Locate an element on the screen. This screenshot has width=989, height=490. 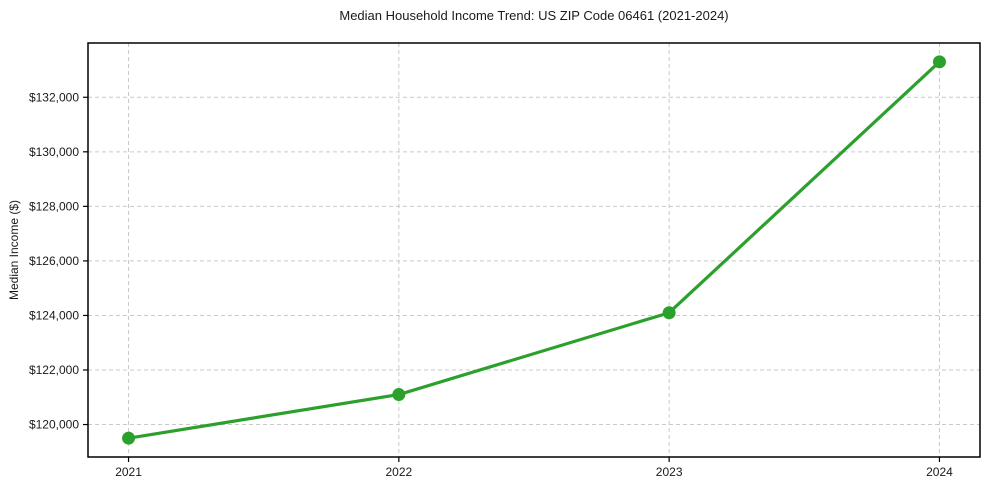
y-tick-label: $132,000 is located at coordinates (54, 97).